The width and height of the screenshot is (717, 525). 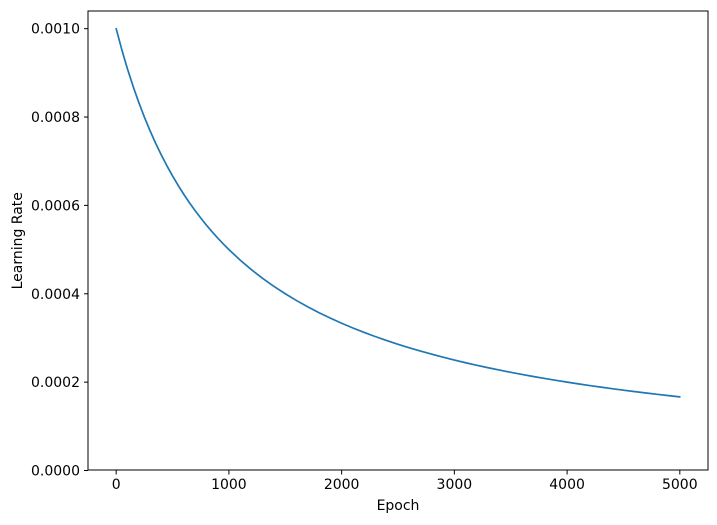 I want to click on y-tick-label: 0.0004, so click(x=55, y=295).